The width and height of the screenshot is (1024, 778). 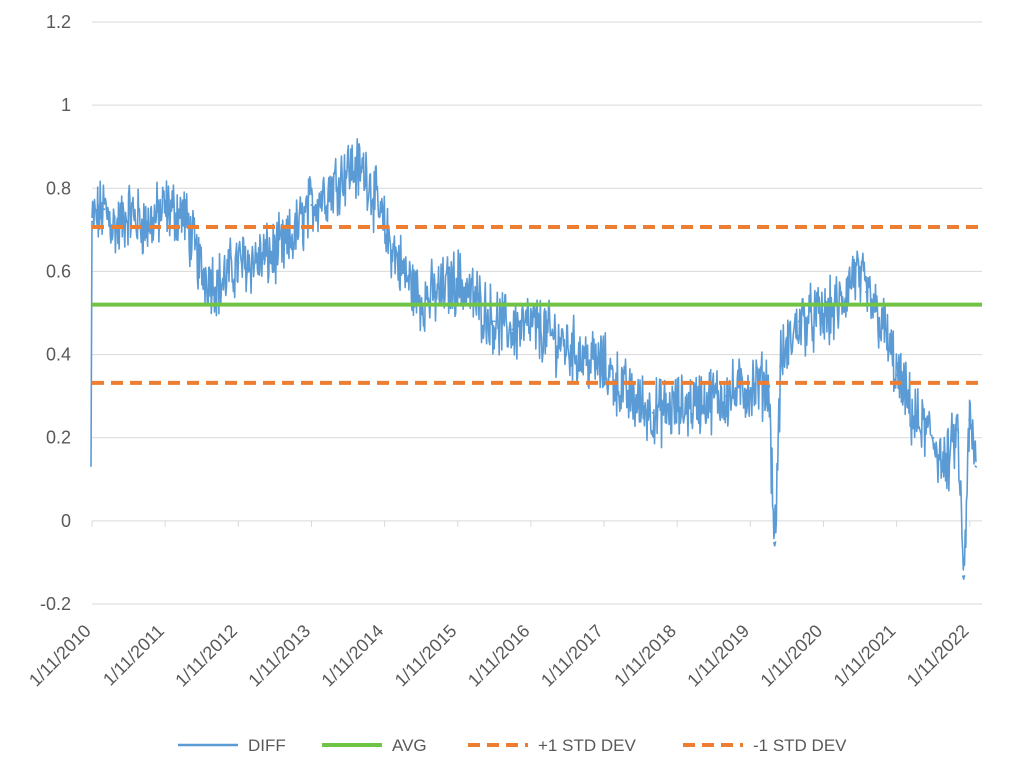 What do you see at coordinates (232, 745) in the screenshot?
I see `legend-diff: DIFF` at bounding box center [232, 745].